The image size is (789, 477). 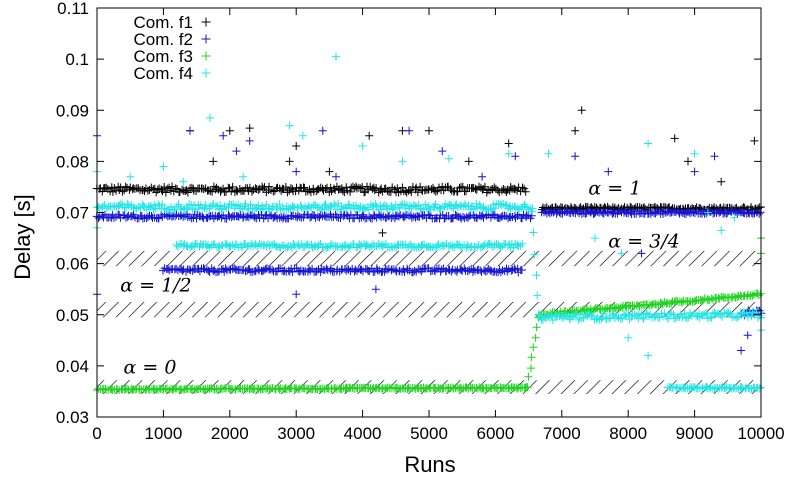 What do you see at coordinates (72, 366) in the screenshot?
I see `y-tick-label: 0.04` at bounding box center [72, 366].